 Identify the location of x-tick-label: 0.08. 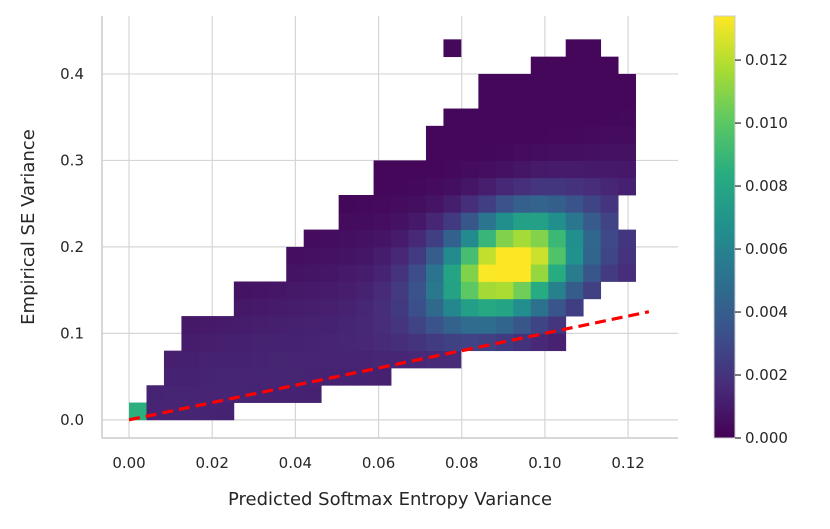
(461, 463).